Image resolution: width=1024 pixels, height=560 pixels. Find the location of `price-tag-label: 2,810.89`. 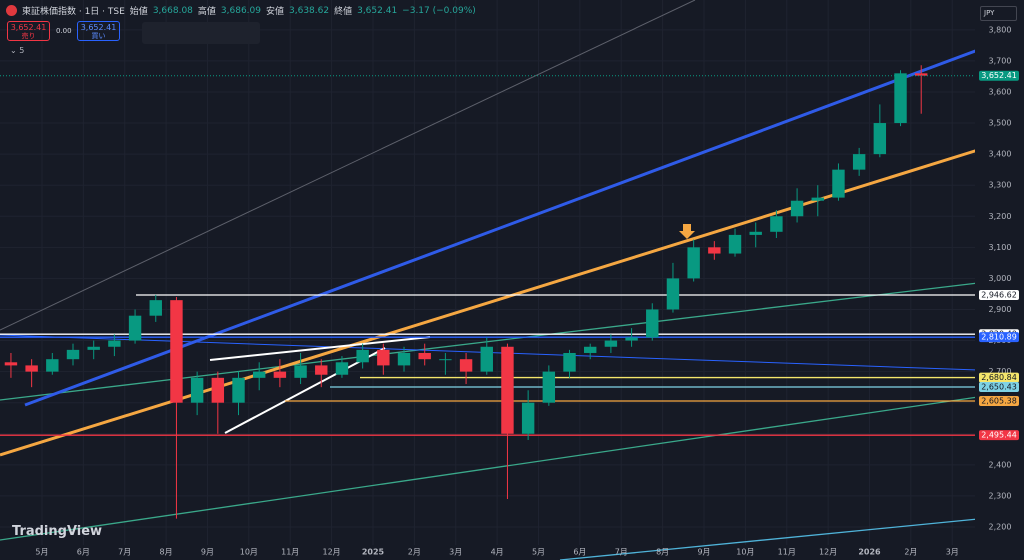

price-tag-label: 2,810.89 is located at coordinates (999, 337).